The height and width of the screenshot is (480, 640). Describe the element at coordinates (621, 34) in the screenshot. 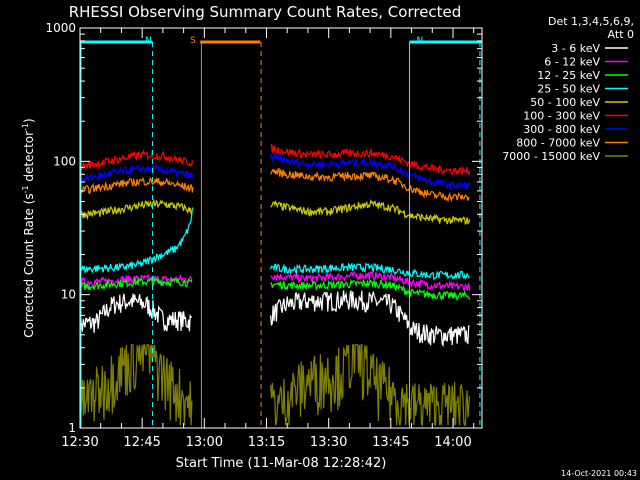

I see `attenuator-label: Att 0` at that location.